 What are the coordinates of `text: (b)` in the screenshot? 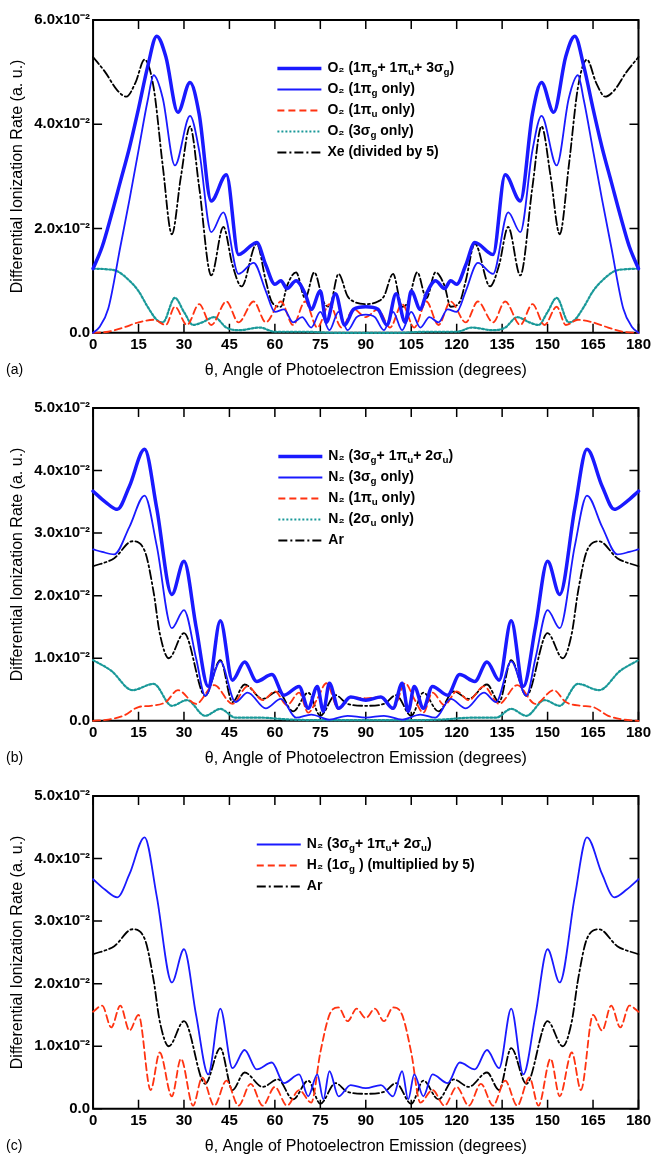 It's located at (15, 757).